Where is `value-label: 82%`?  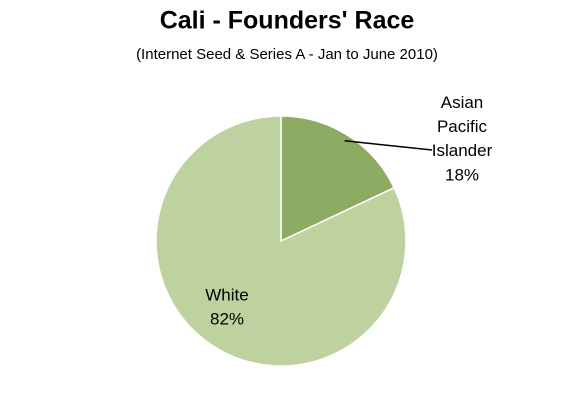
value-label: 82% is located at coordinates (227, 318).